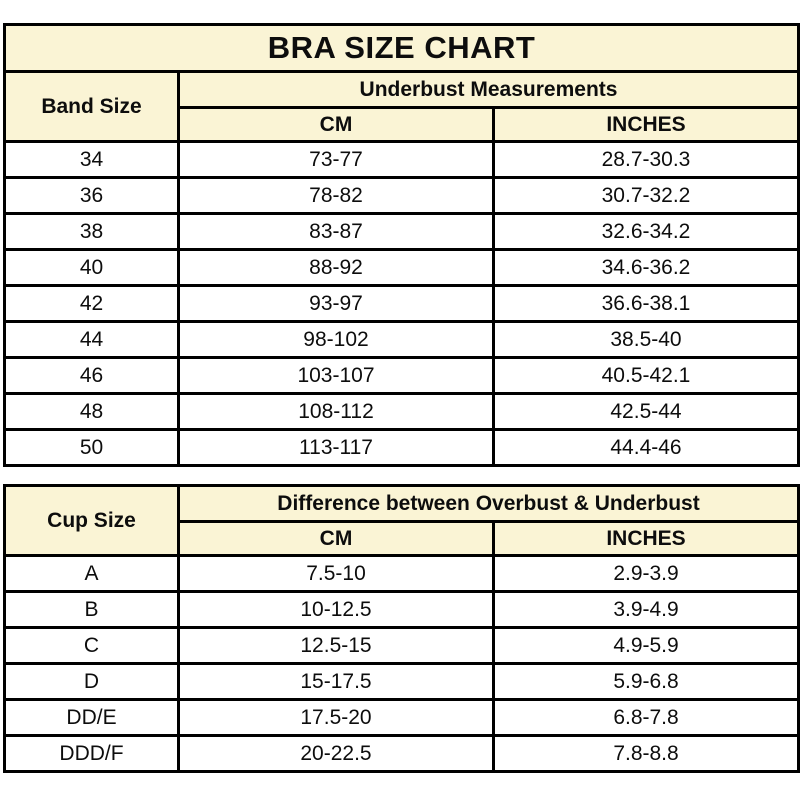 The image size is (800, 800). Describe the element at coordinates (91, 339) in the screenshot. I see `band-size-value: 44` at that location.